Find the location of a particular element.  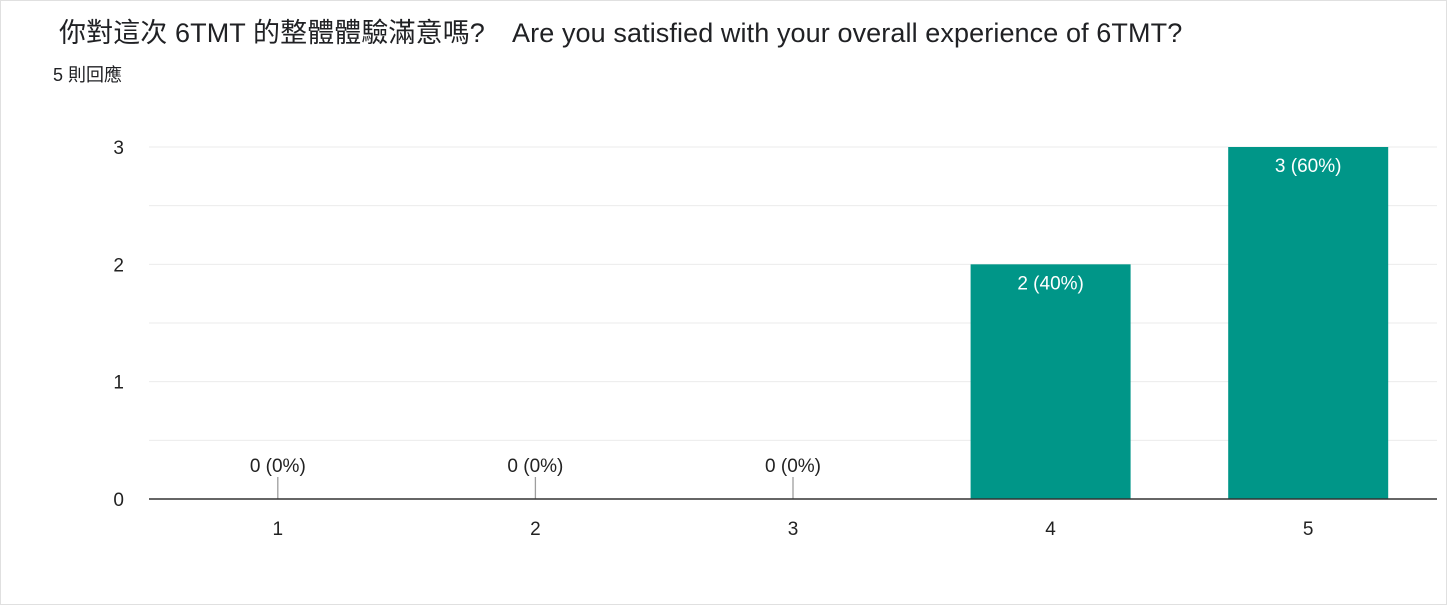

y-tick-label: 3 is located at coordinates (118, 148).